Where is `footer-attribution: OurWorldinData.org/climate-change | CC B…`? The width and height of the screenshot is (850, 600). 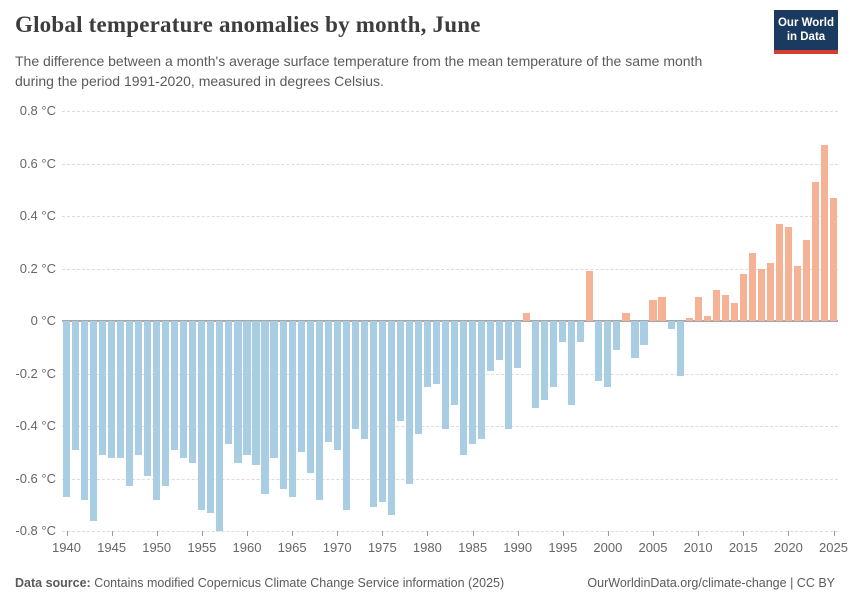 footer-attribution: OurWorldinData.org/climate-change | CC B… is located at coordinates (711, 583).